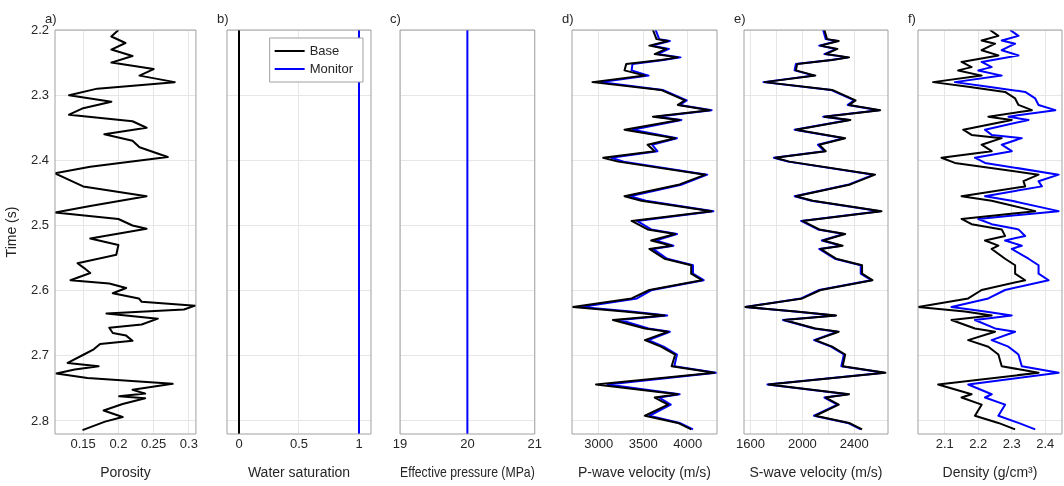 This screenshot has height=486, width=1064. I want to click on x-tick-label: 3000, so click(599, 444).